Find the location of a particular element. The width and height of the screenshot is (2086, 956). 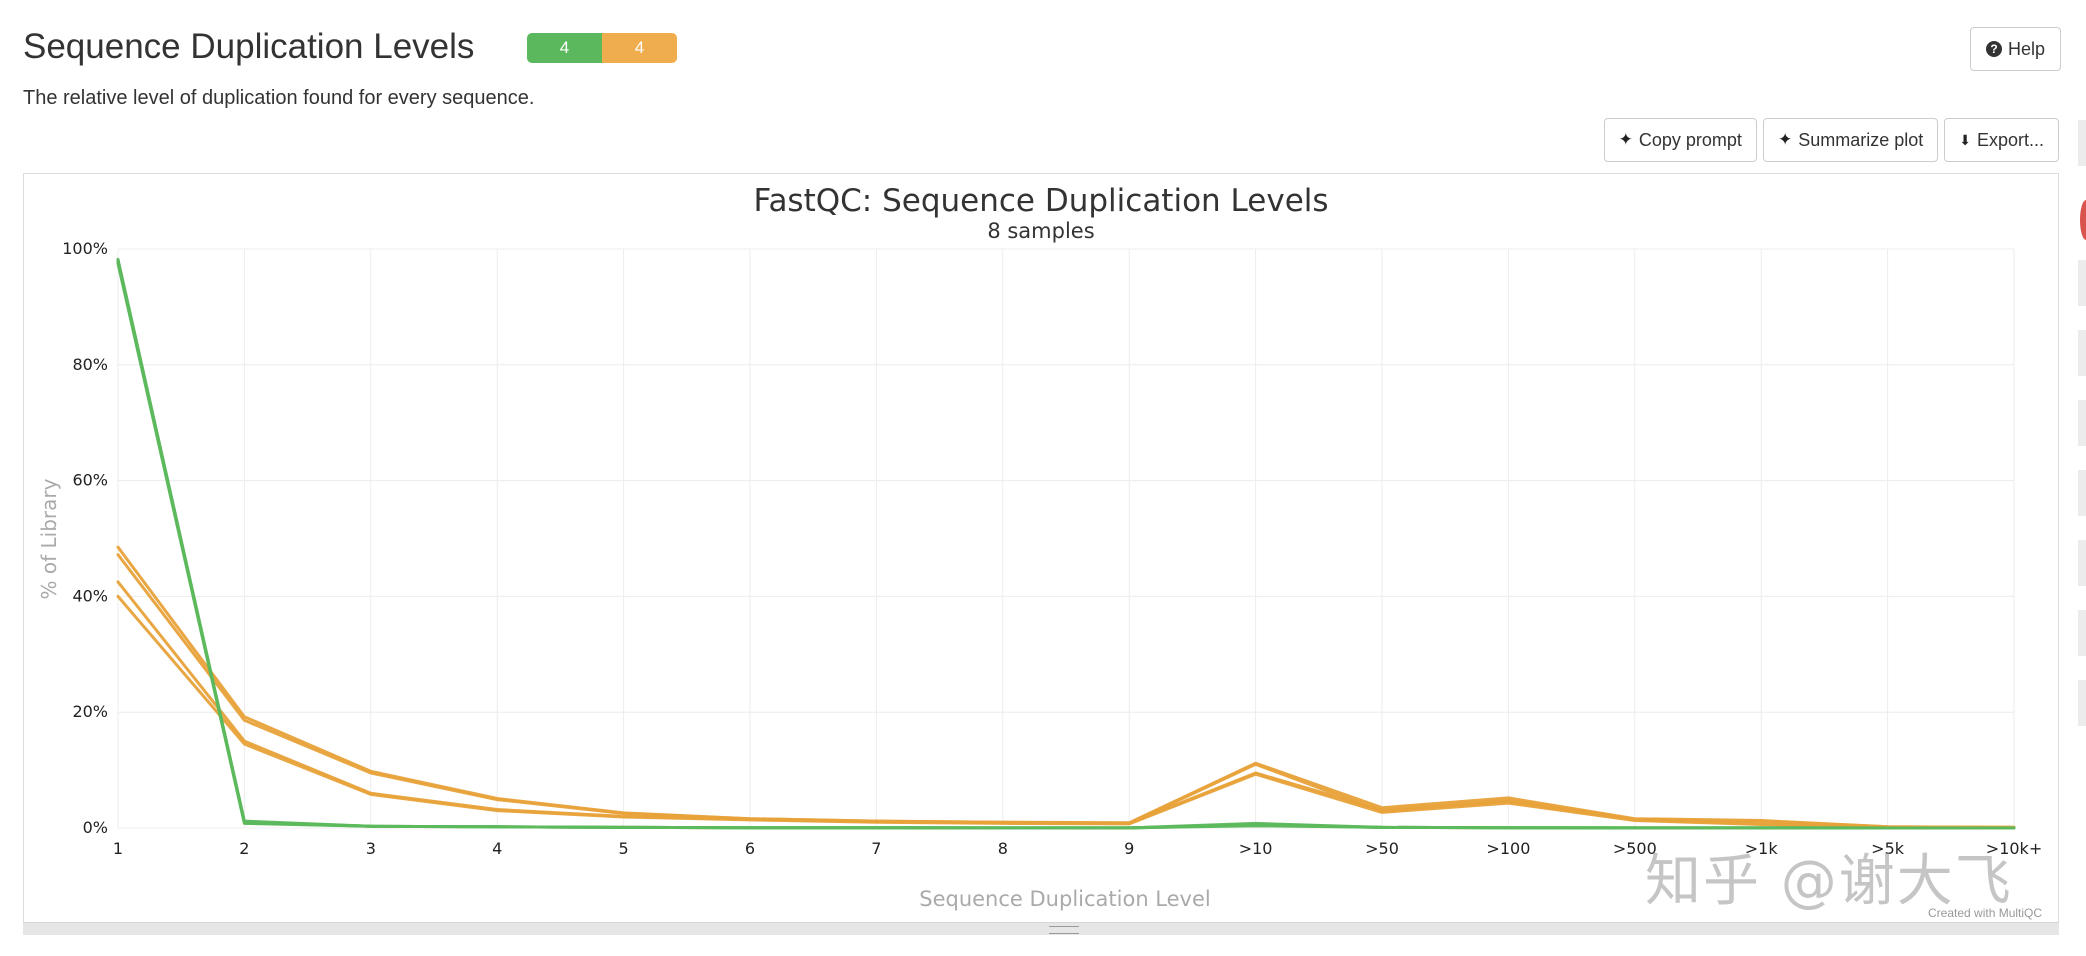

x-axis-label: Sequence Duplication Level is located at coordinates (1065, 899).